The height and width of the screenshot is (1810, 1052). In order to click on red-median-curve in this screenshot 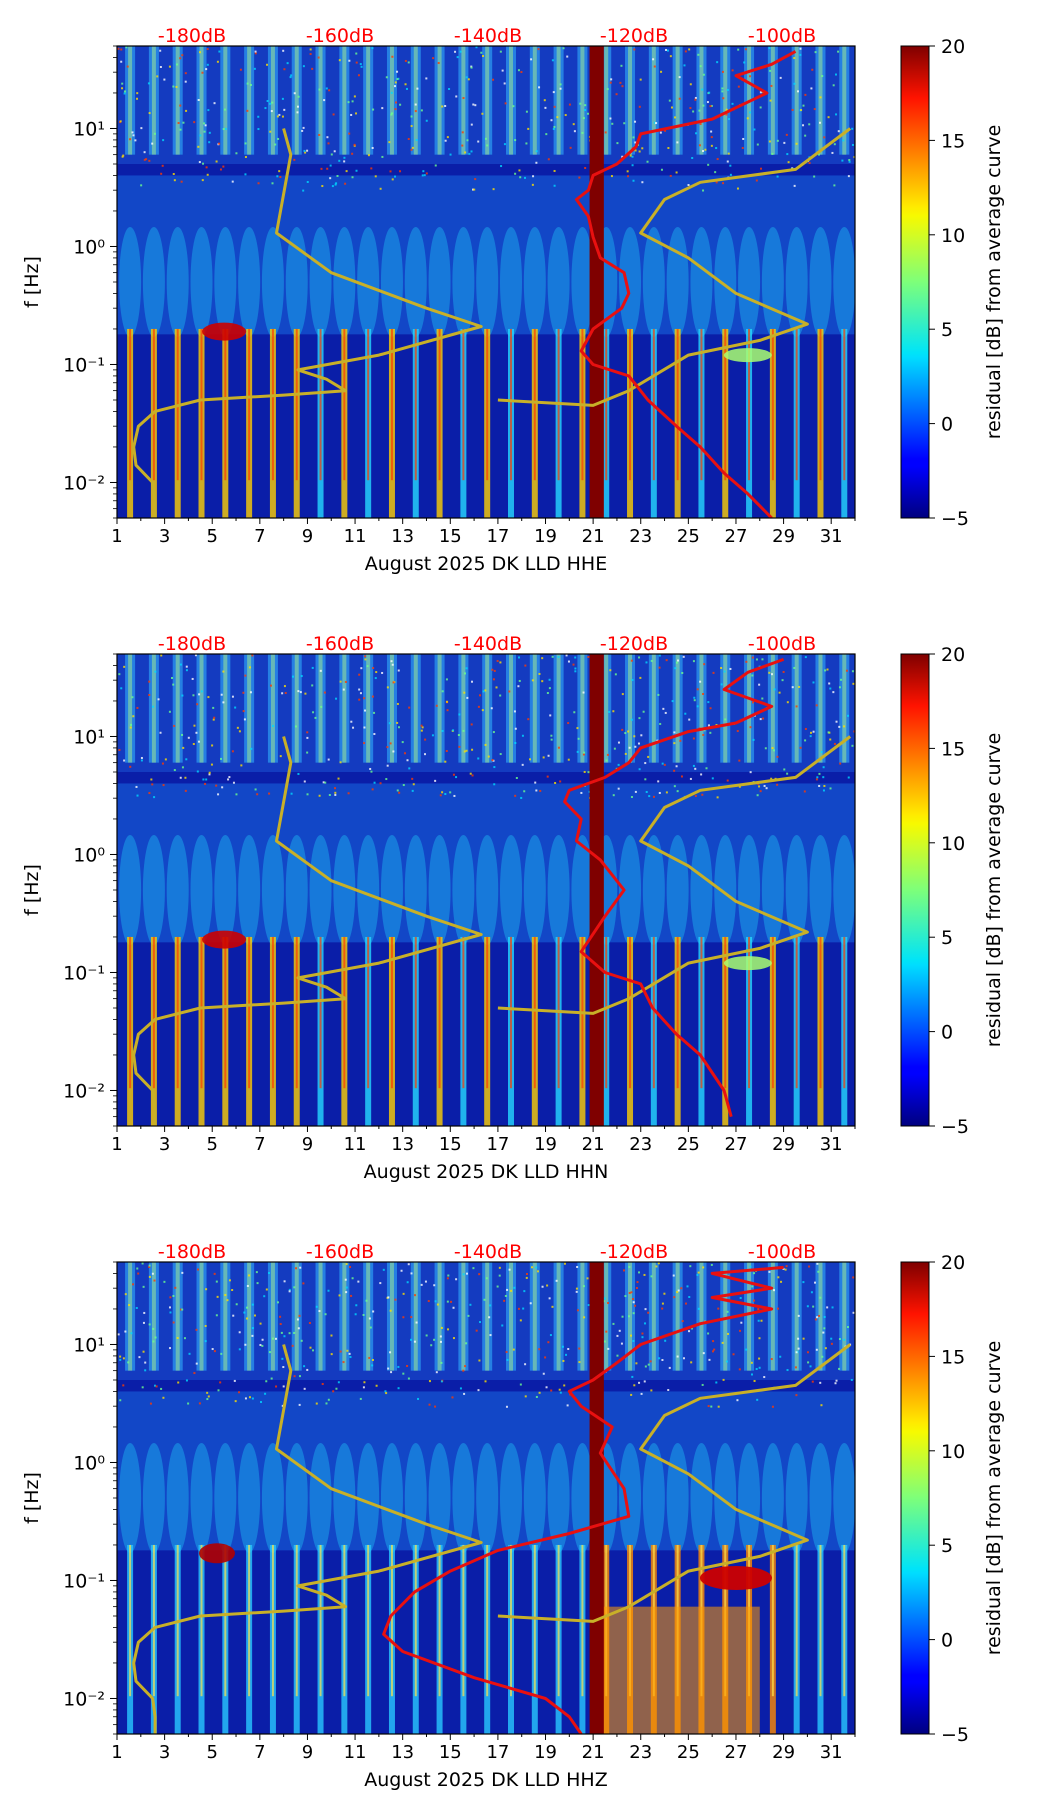, I will do `click(583, 1499)`.